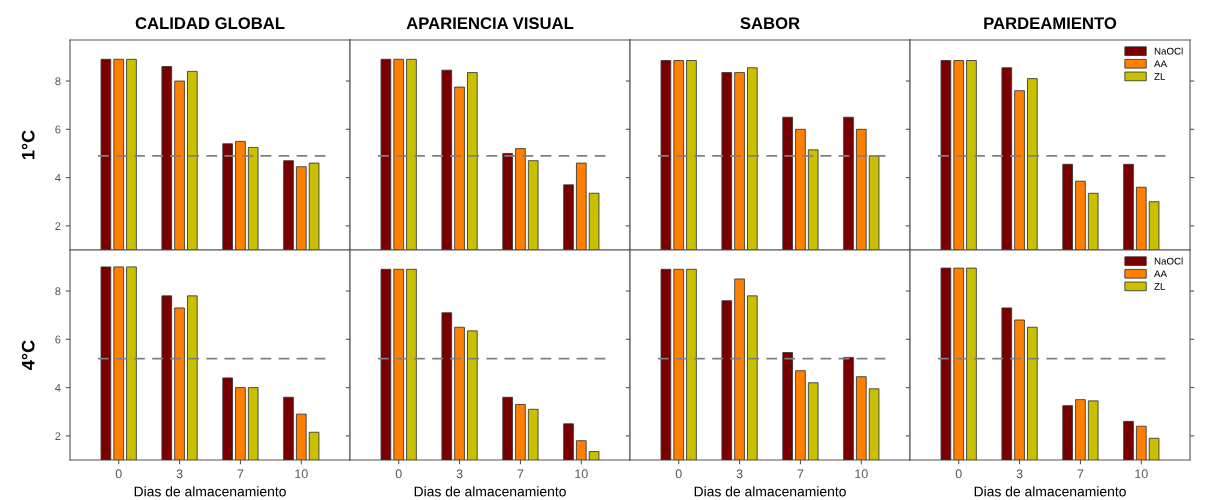  What do you see at coordinates (28, 145) in the screenshot?
I see `y-axis-title: 1°C` at bounding box center [28, 145].